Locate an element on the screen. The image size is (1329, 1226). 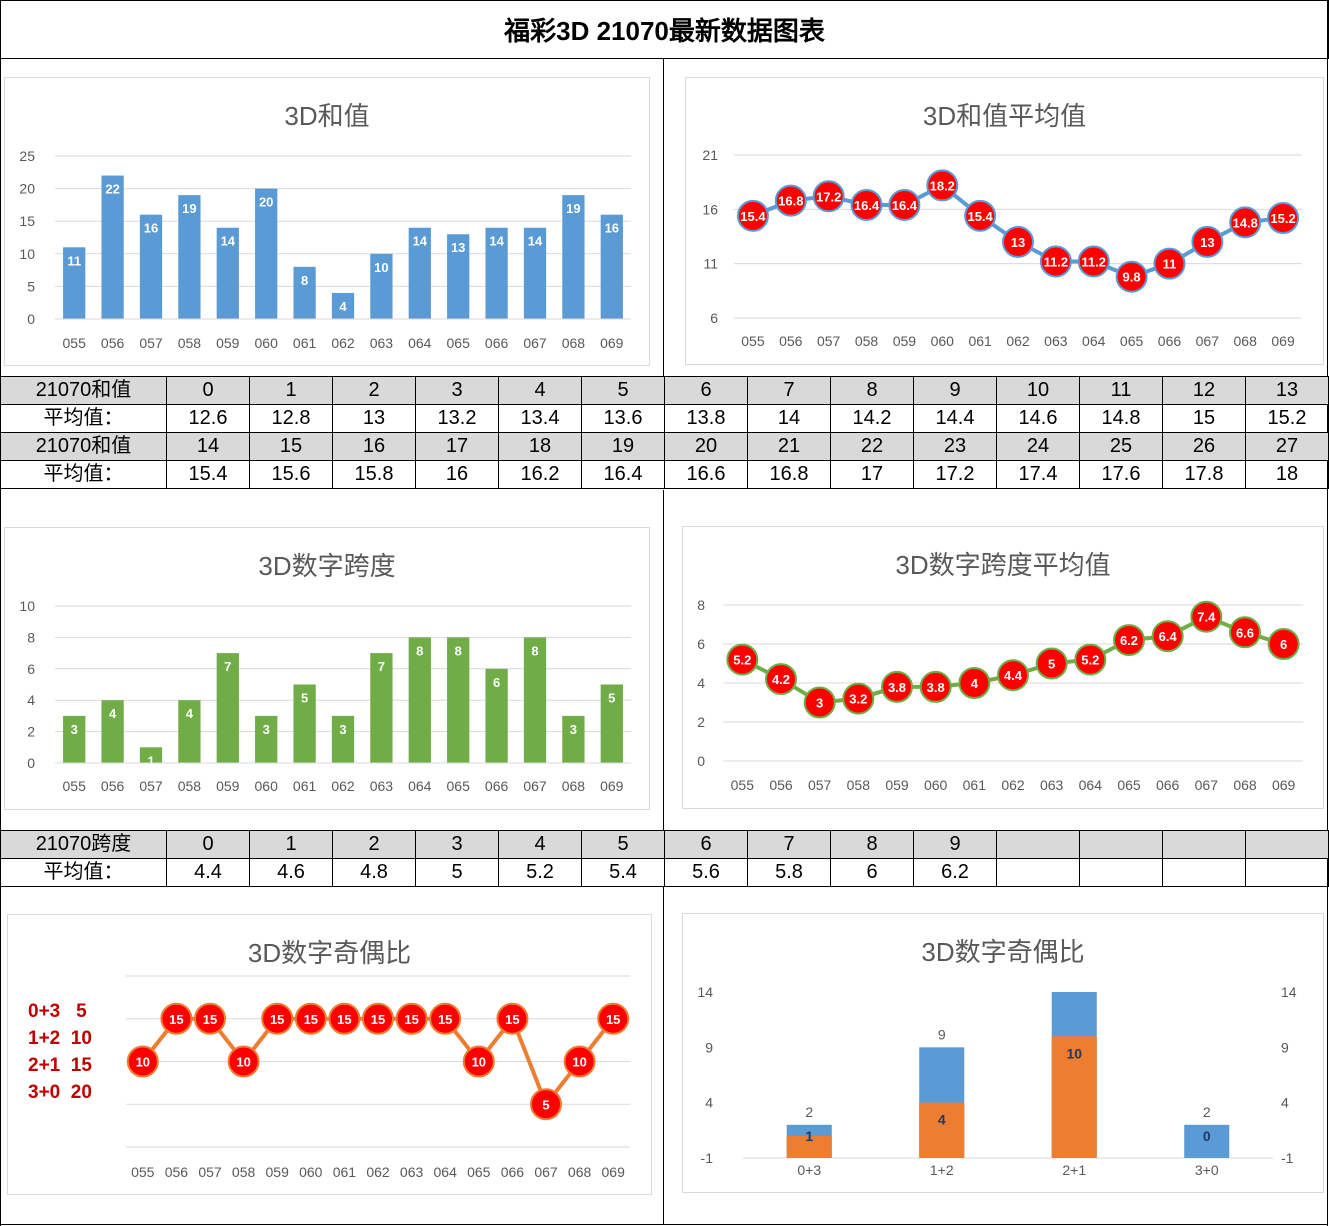
data-label: 1 is located at coordinates (150, 760).